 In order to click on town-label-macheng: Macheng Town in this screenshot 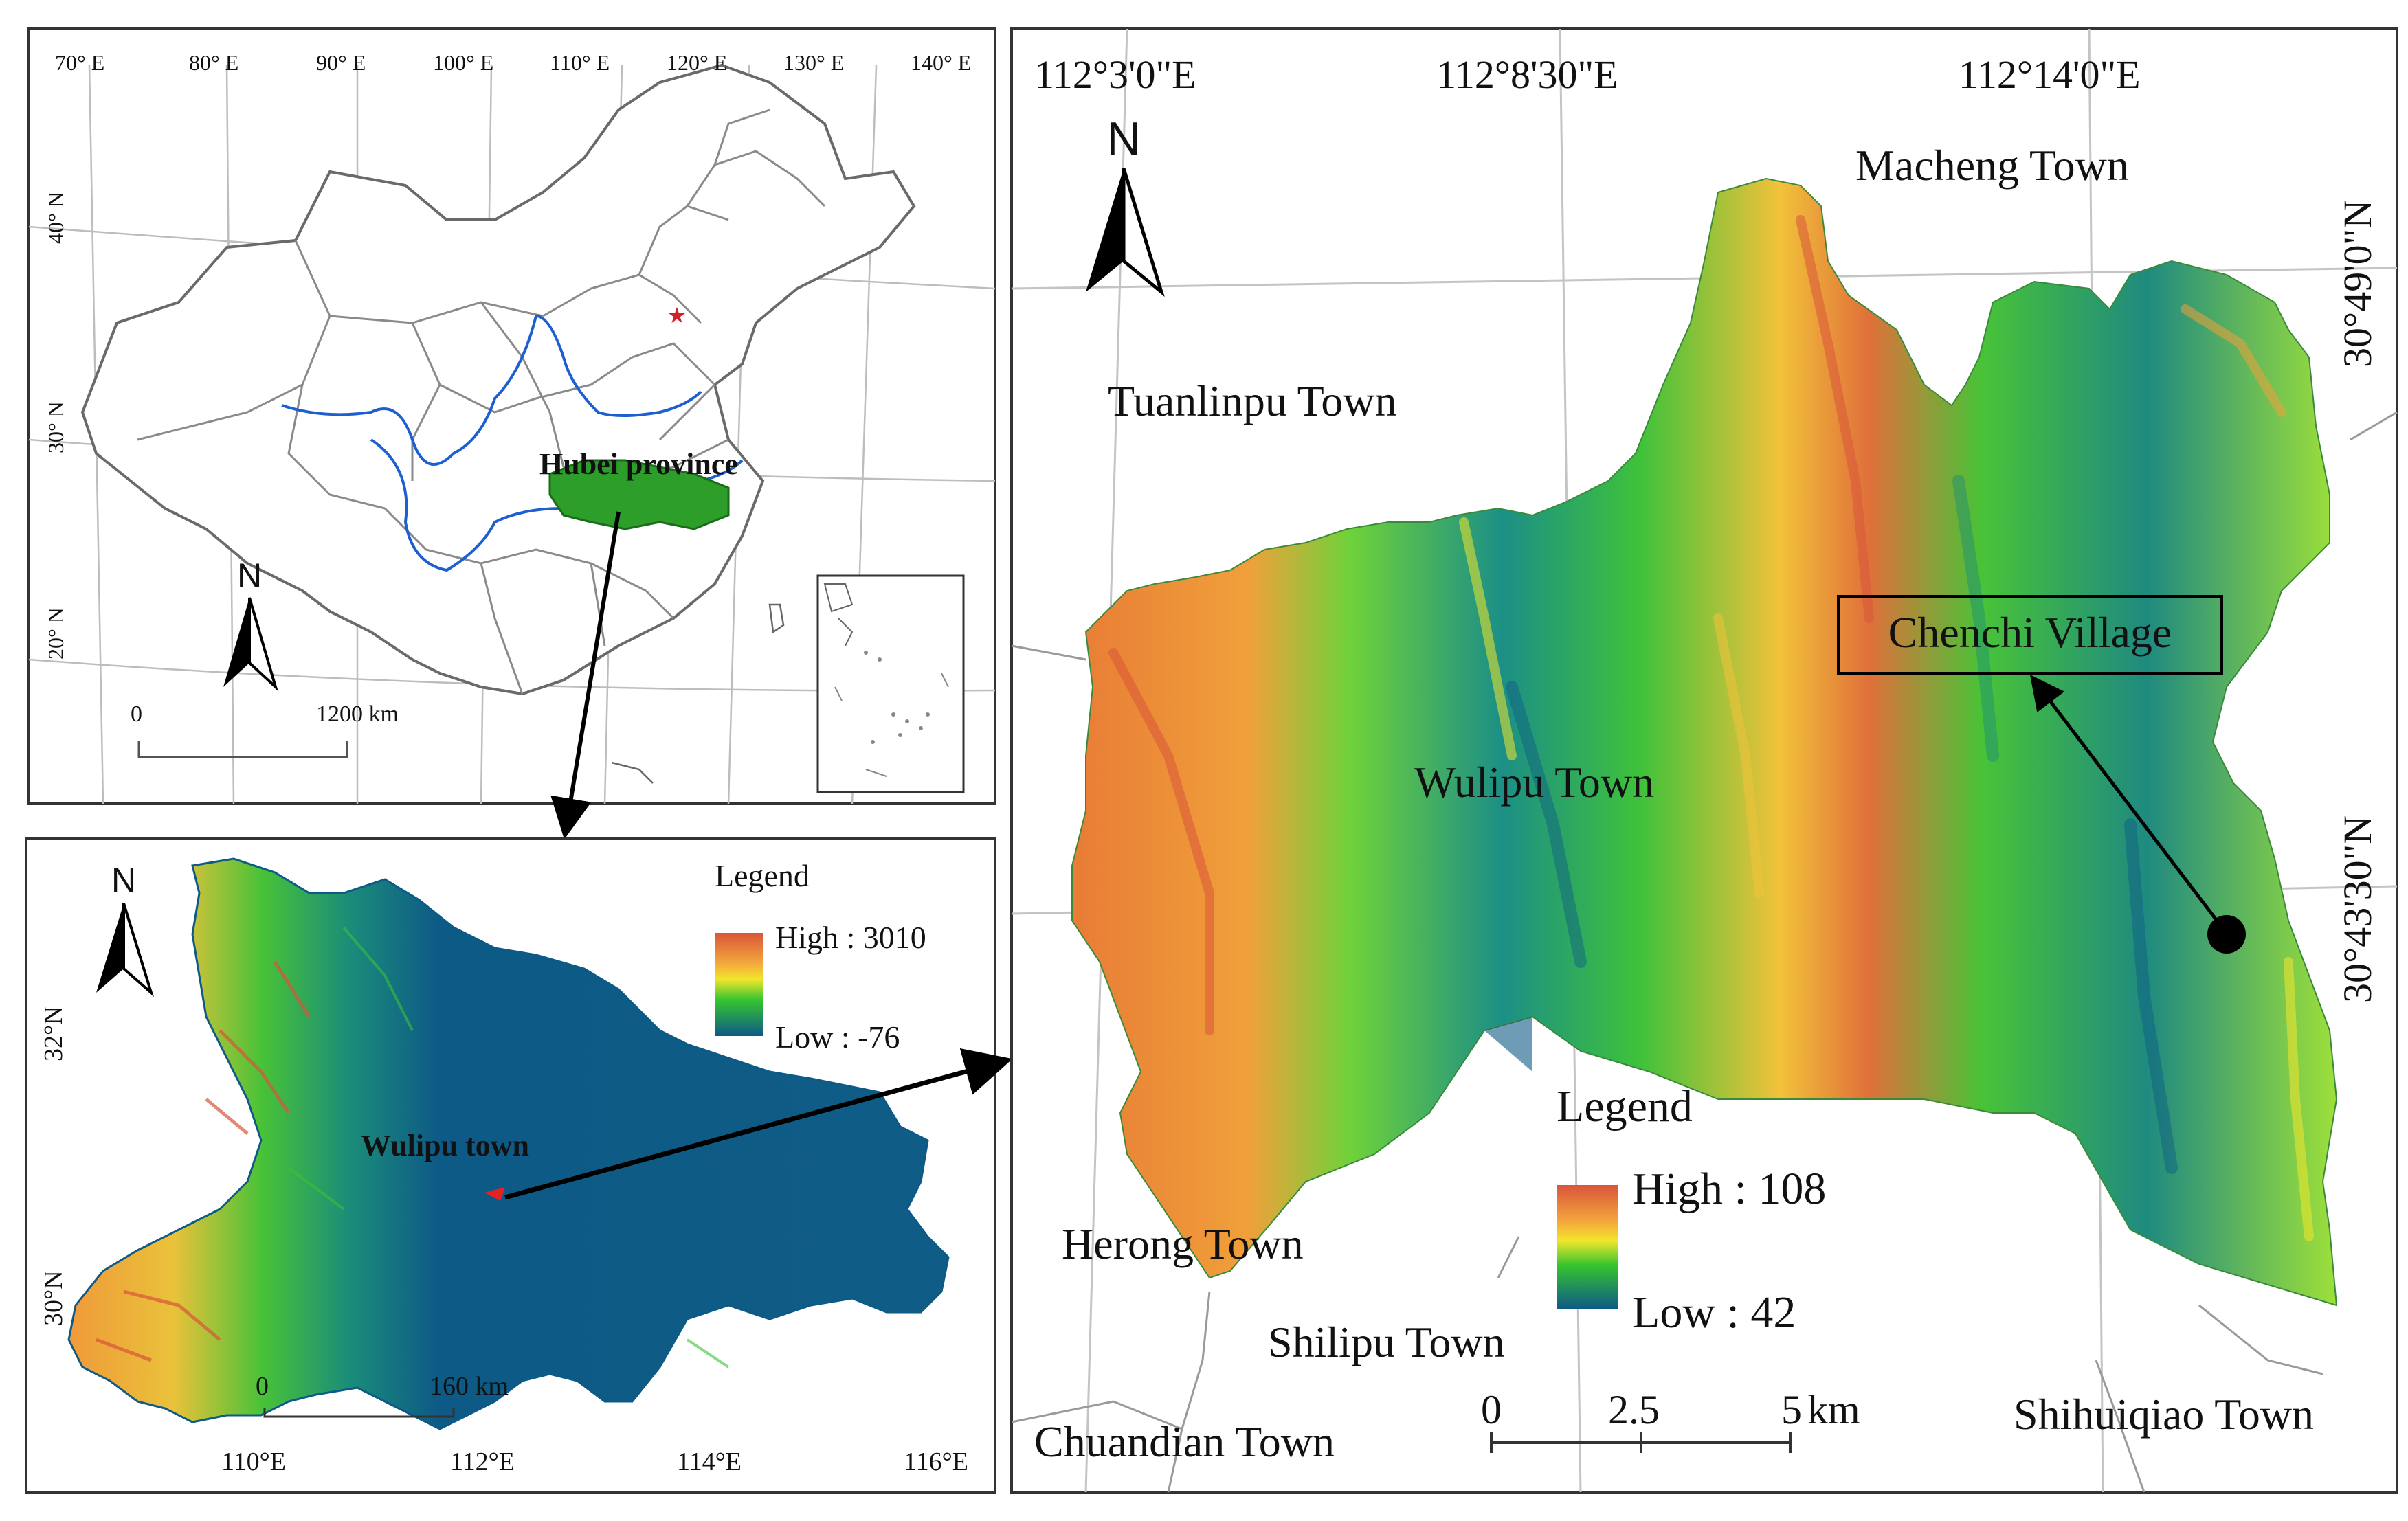, I will do `click(1992, 166)`.